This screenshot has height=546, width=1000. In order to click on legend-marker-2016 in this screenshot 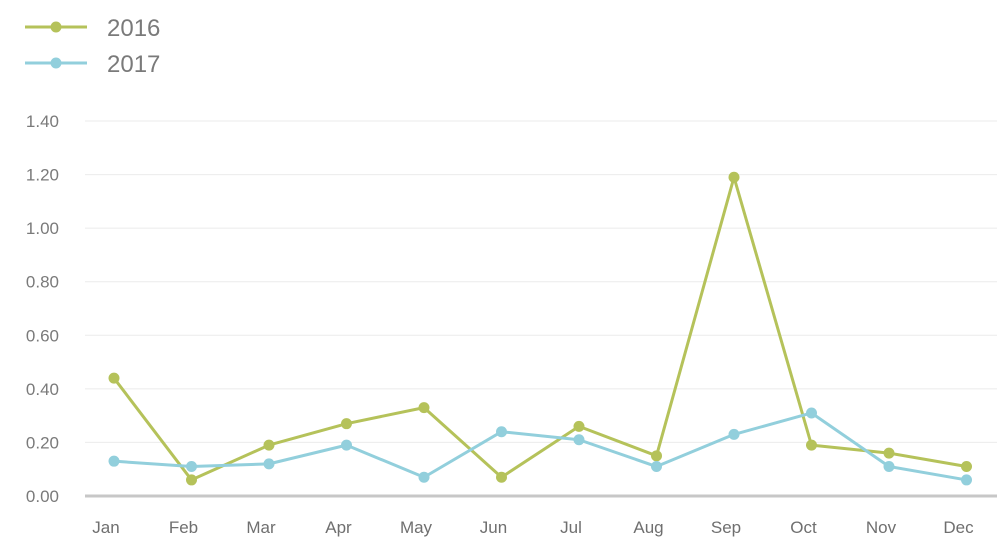, I will do `click(56, 27)`.